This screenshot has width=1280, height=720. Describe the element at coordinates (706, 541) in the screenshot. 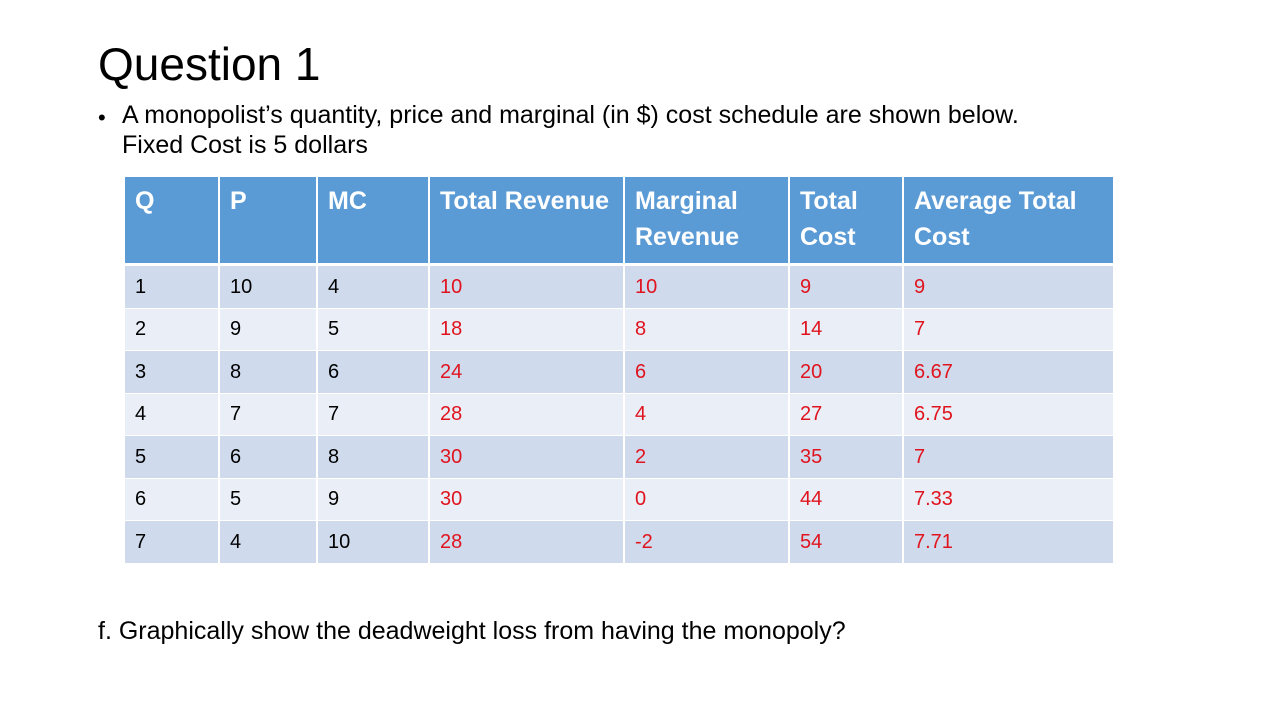

I see `cell-marginal-revenue: -2` at that location.